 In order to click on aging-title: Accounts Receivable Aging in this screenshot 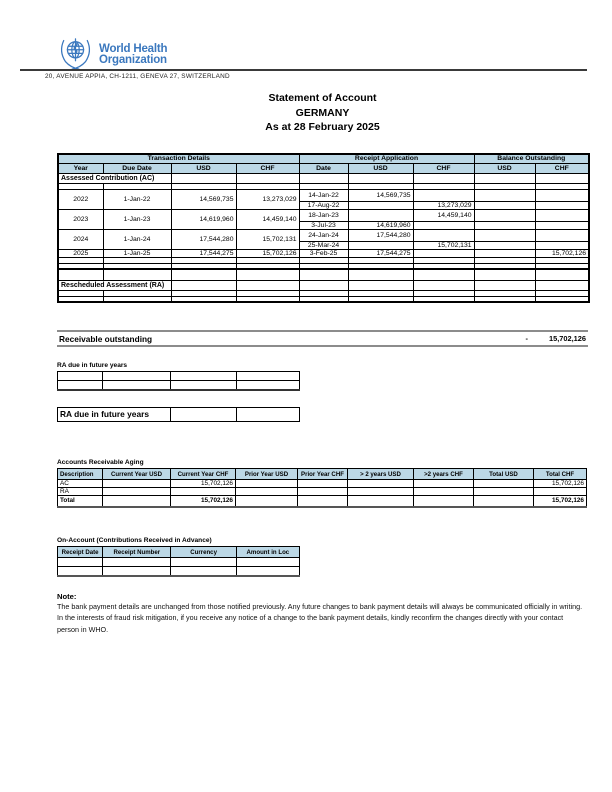, I will do `click(100, 462)`.